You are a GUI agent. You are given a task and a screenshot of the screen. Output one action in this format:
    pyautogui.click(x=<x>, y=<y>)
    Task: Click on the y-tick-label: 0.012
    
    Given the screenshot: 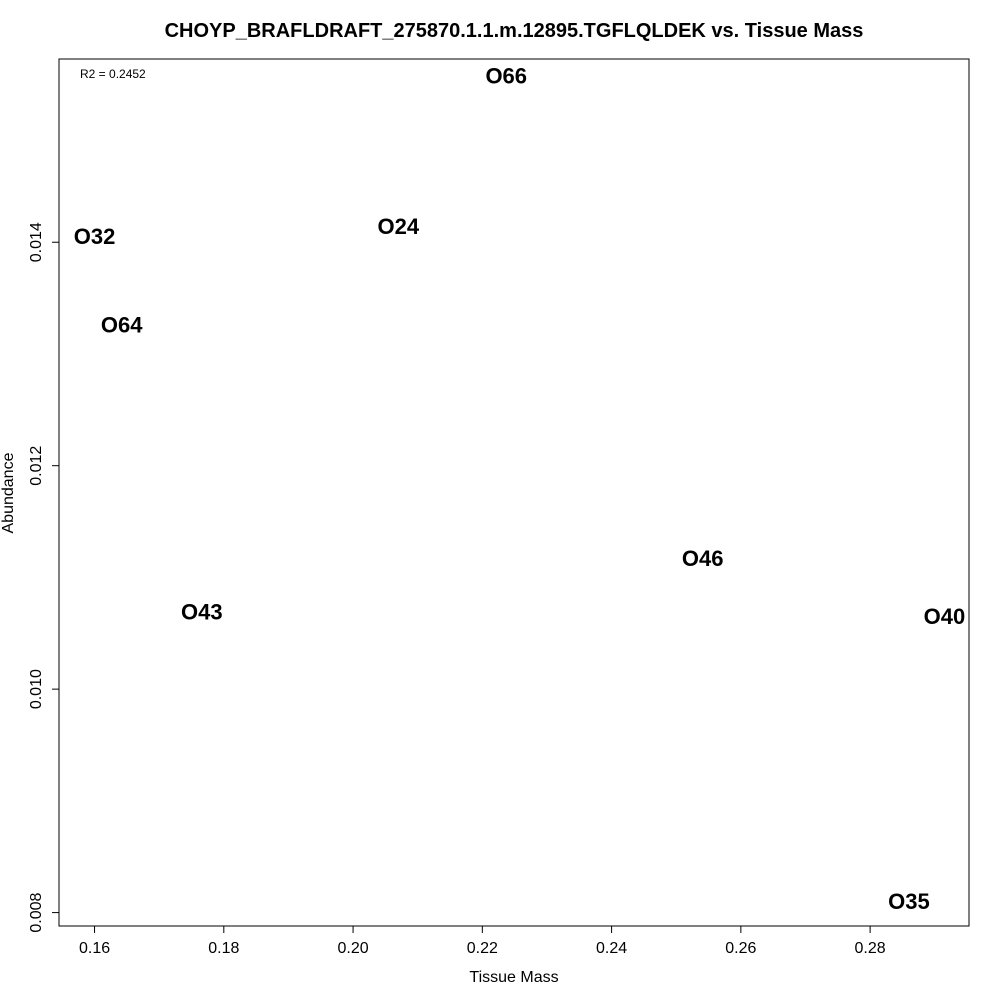 What is the action you would take?
    pyautogui.click(x=36, y=466)
    